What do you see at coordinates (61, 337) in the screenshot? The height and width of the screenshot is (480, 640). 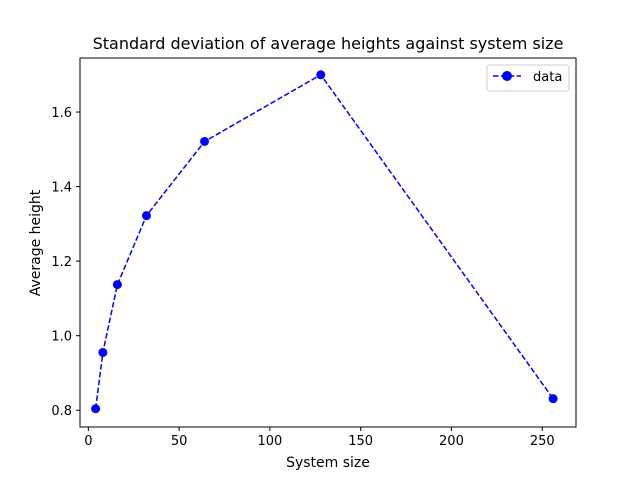 I see `y-tick-label: 1.0` at bounding box center [61, 337].